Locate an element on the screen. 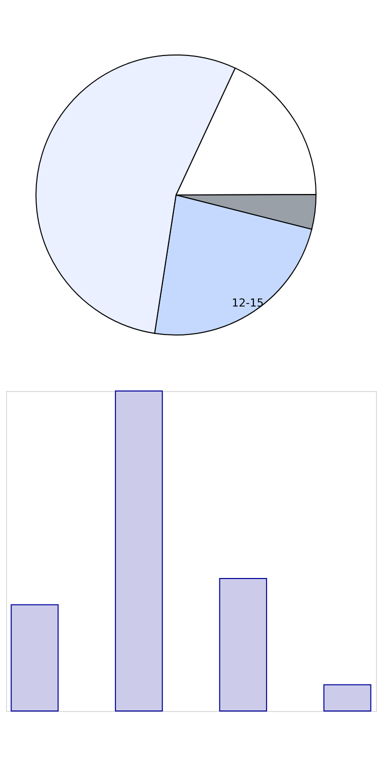  slice-label: 12-15 is located at coordinates (248, 303).